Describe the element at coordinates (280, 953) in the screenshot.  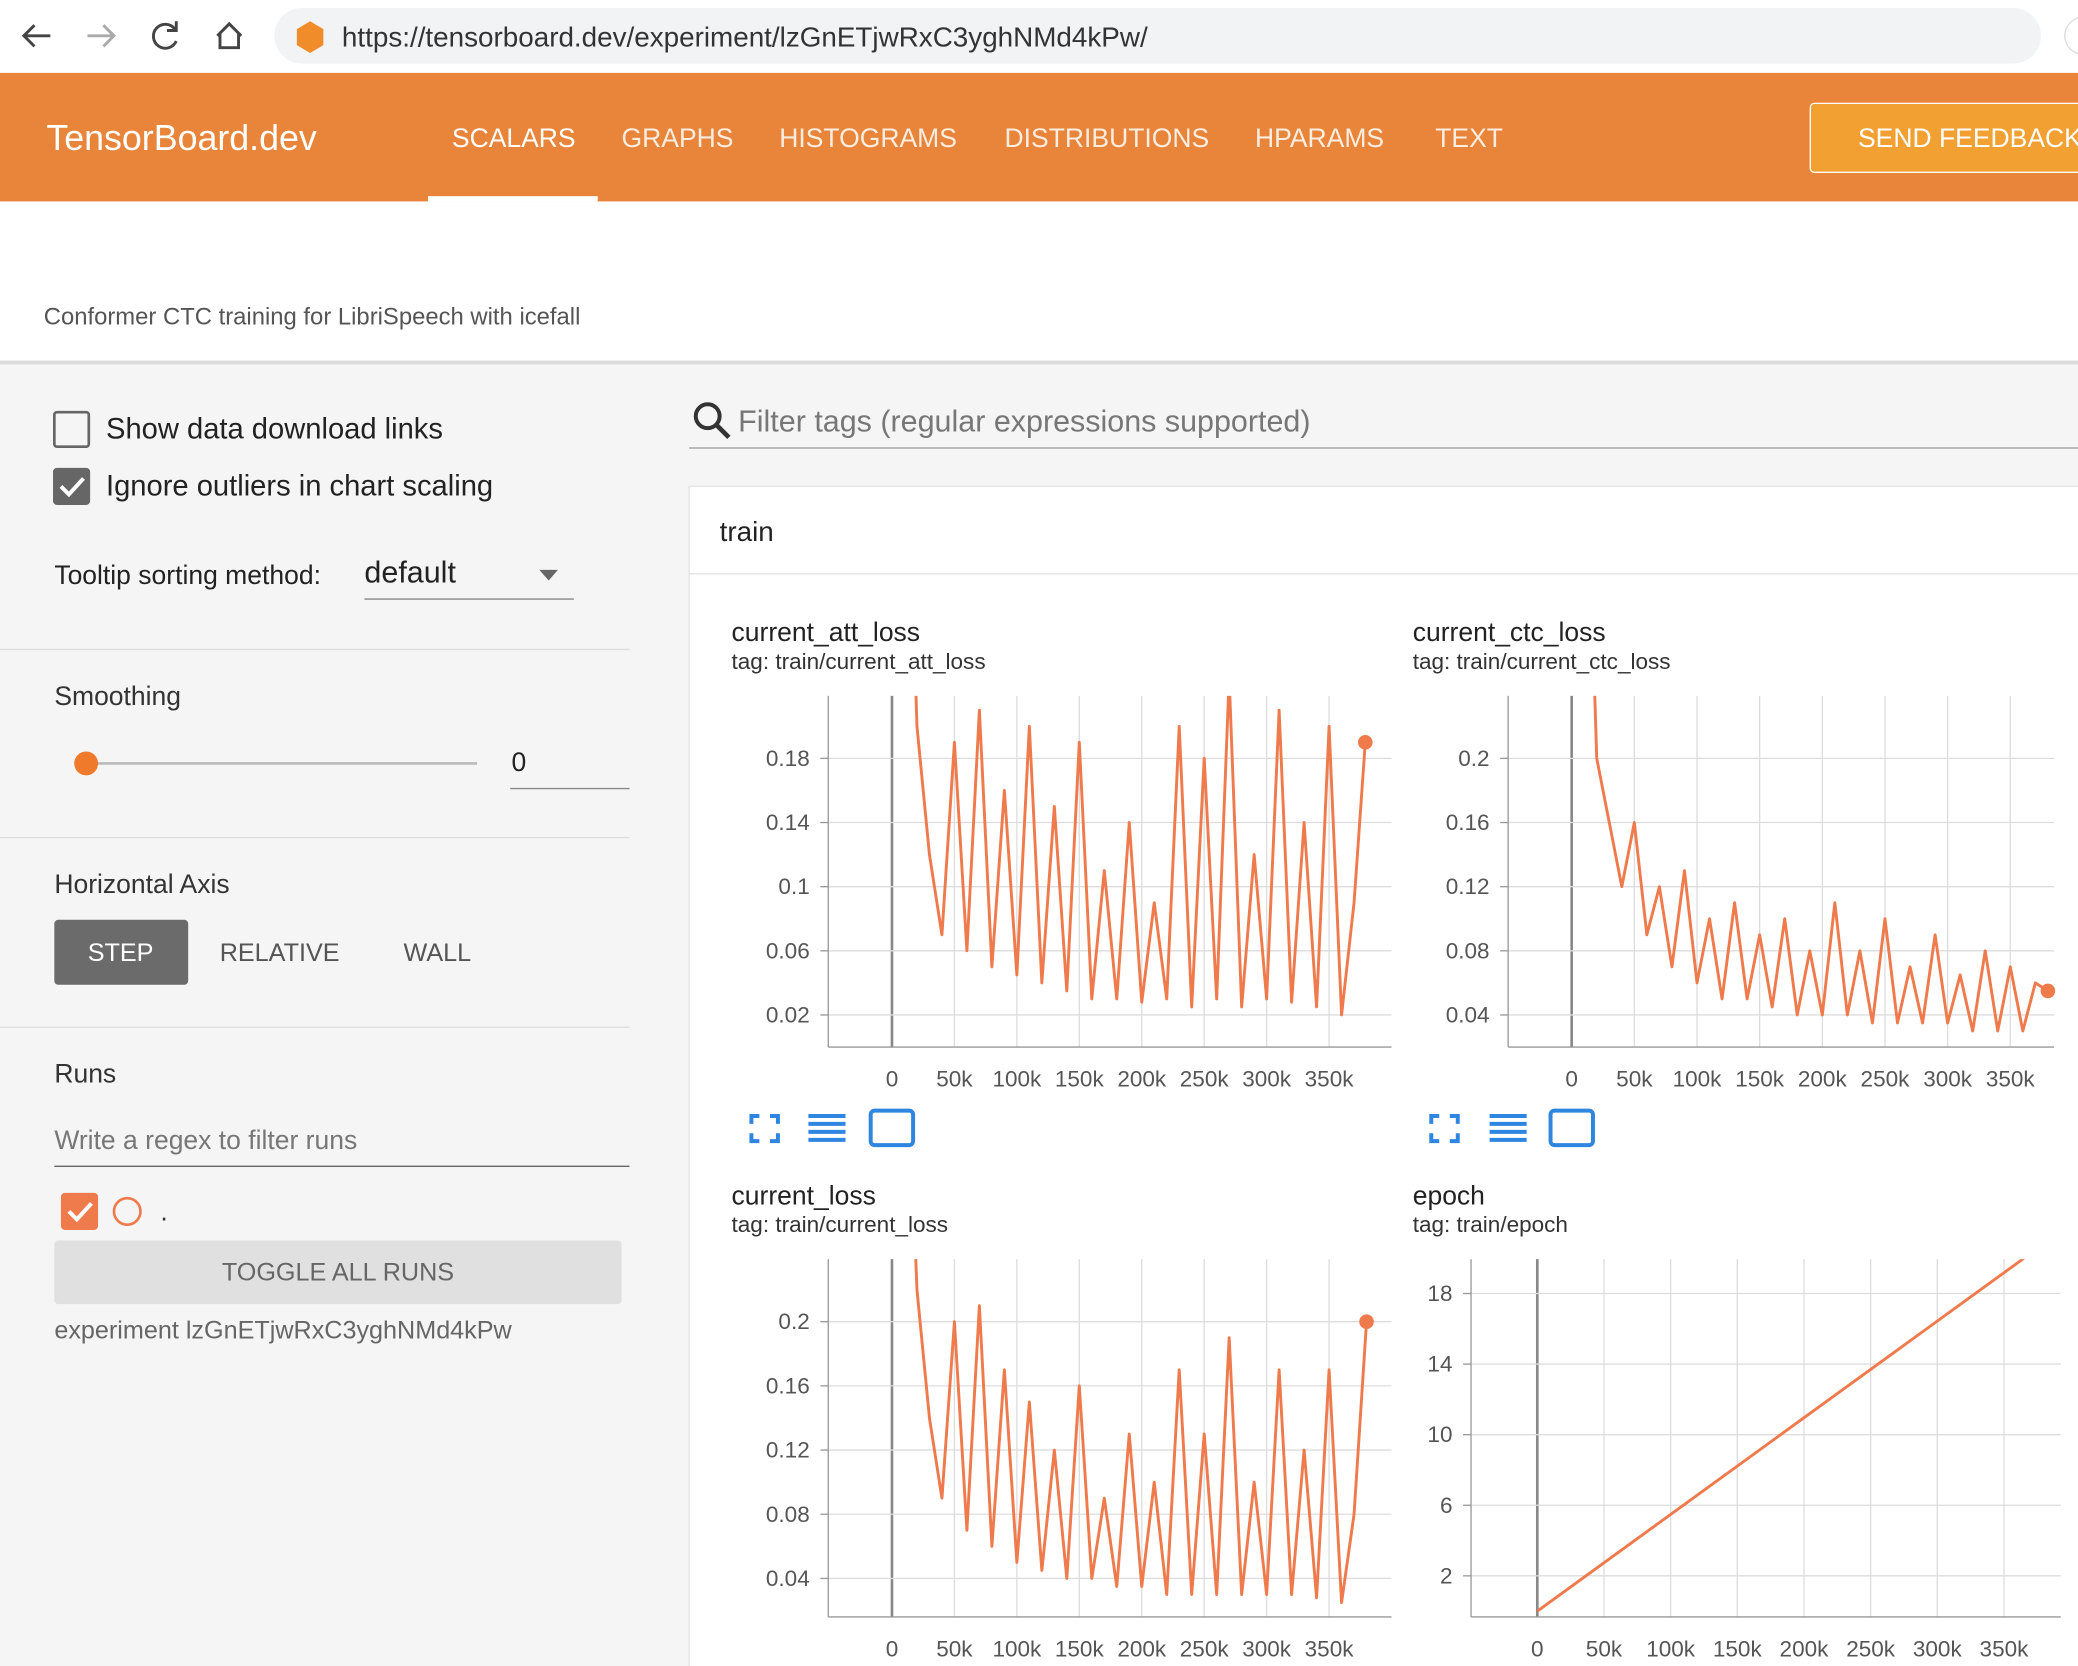
I see `axis-option: RELATIVE` at that location.